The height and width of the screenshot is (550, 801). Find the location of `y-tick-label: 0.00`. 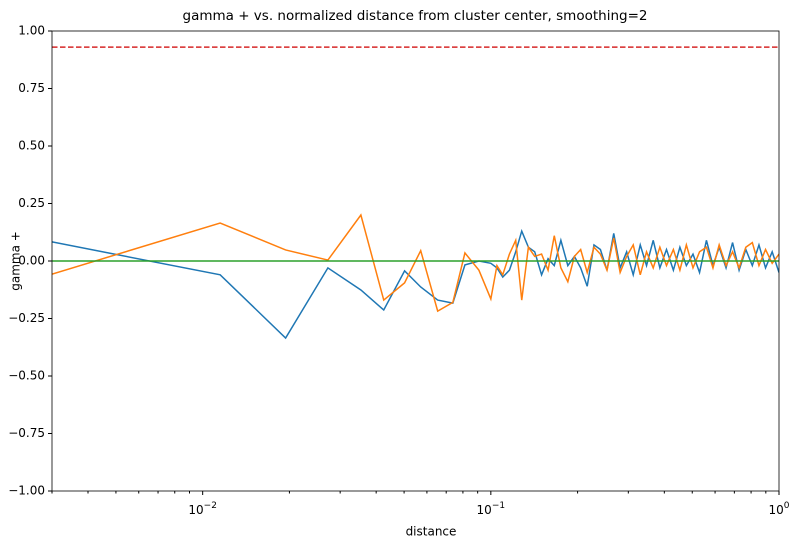

y-tick-label: 0.00 is located at coordinates (31, 261).